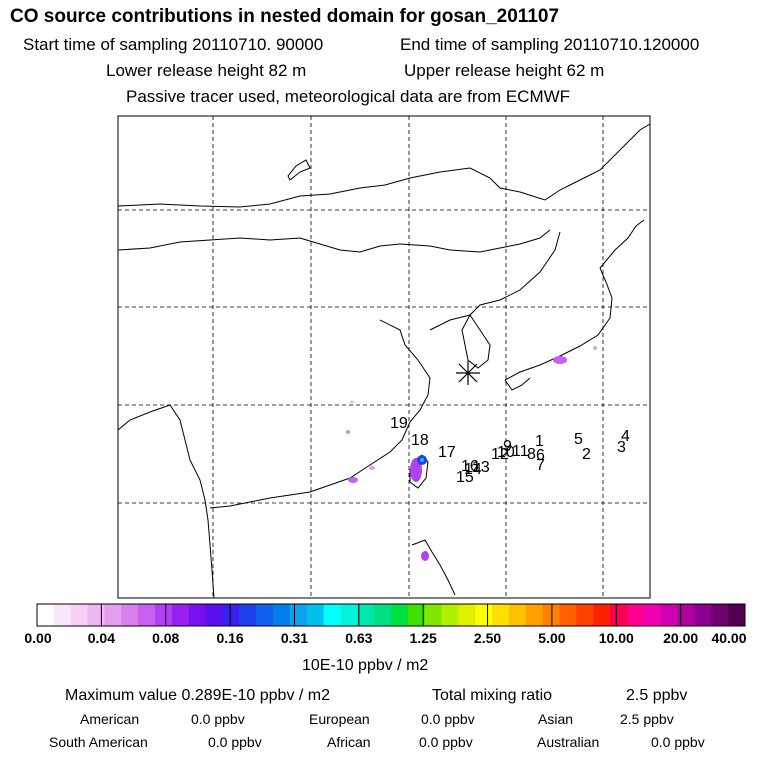 The image size is (768, 768). What do you see at coordinates (550, 44) in the screenshot?
I see `end-time-text: End time of sampling 20110710.120000` at bounding box center [550, 44].